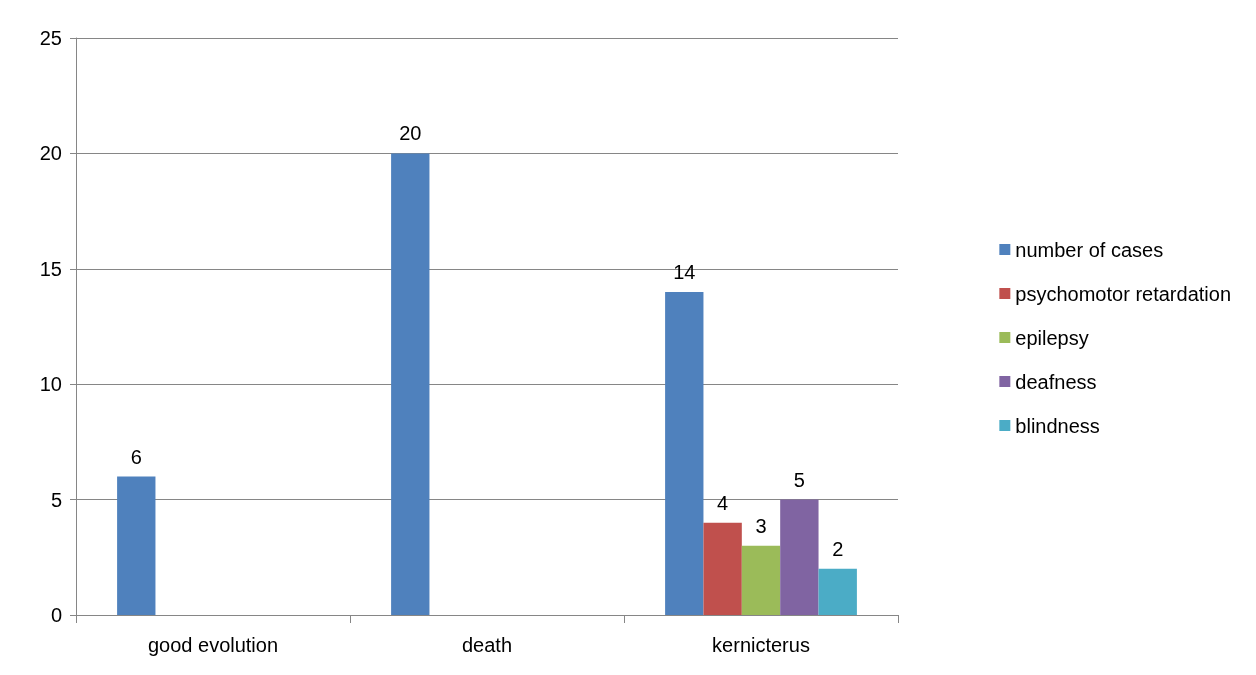 Image resolution: width=1256 pixels, height=675 pixels. Describe the element at coordinates (50, 384) in the screenshot. I see `y-tick-label: 10` at that location.